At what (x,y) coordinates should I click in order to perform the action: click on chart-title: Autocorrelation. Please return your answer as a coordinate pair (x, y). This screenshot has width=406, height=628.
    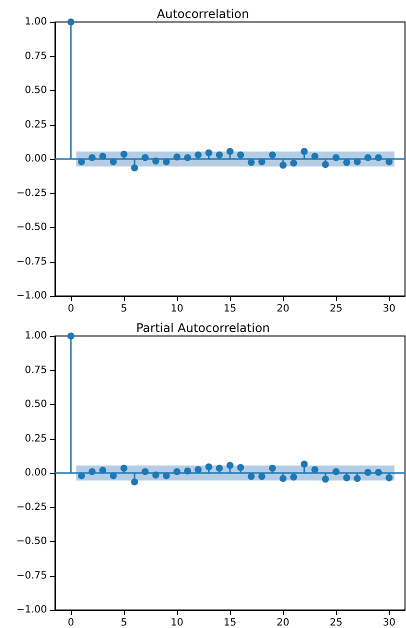
    Looking at the image, I should click on (203, 14).